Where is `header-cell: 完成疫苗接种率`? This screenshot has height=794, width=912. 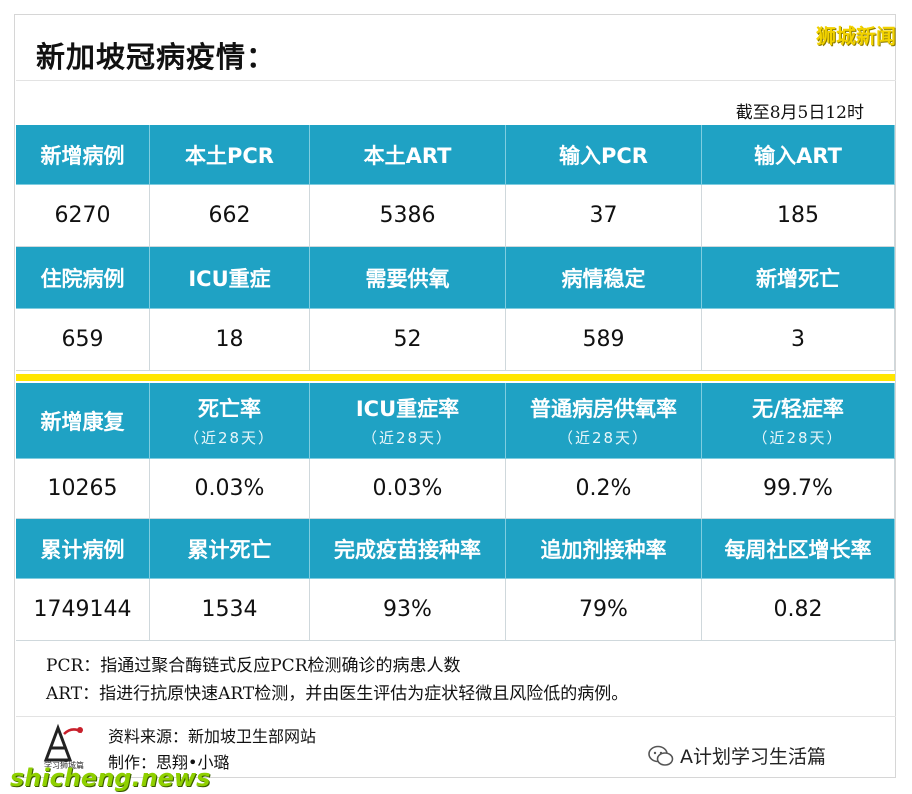 header-cell: 完成疫苗接种率 is located at coordinates (408, 549).